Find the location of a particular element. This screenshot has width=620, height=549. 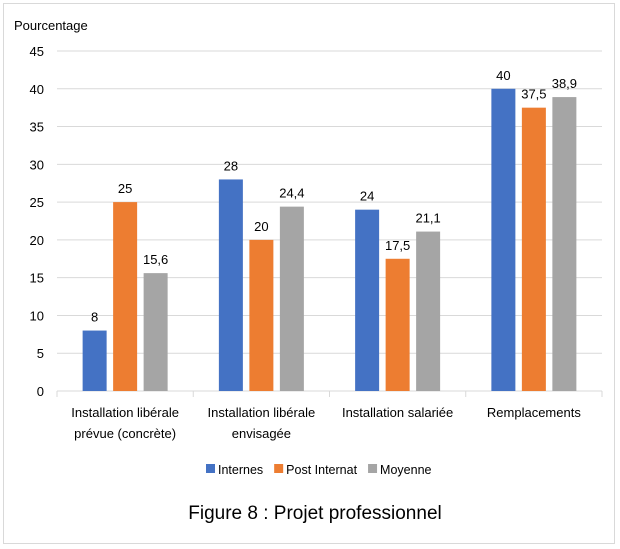

data-label: 17,5 is located at coordinates (397, 245).